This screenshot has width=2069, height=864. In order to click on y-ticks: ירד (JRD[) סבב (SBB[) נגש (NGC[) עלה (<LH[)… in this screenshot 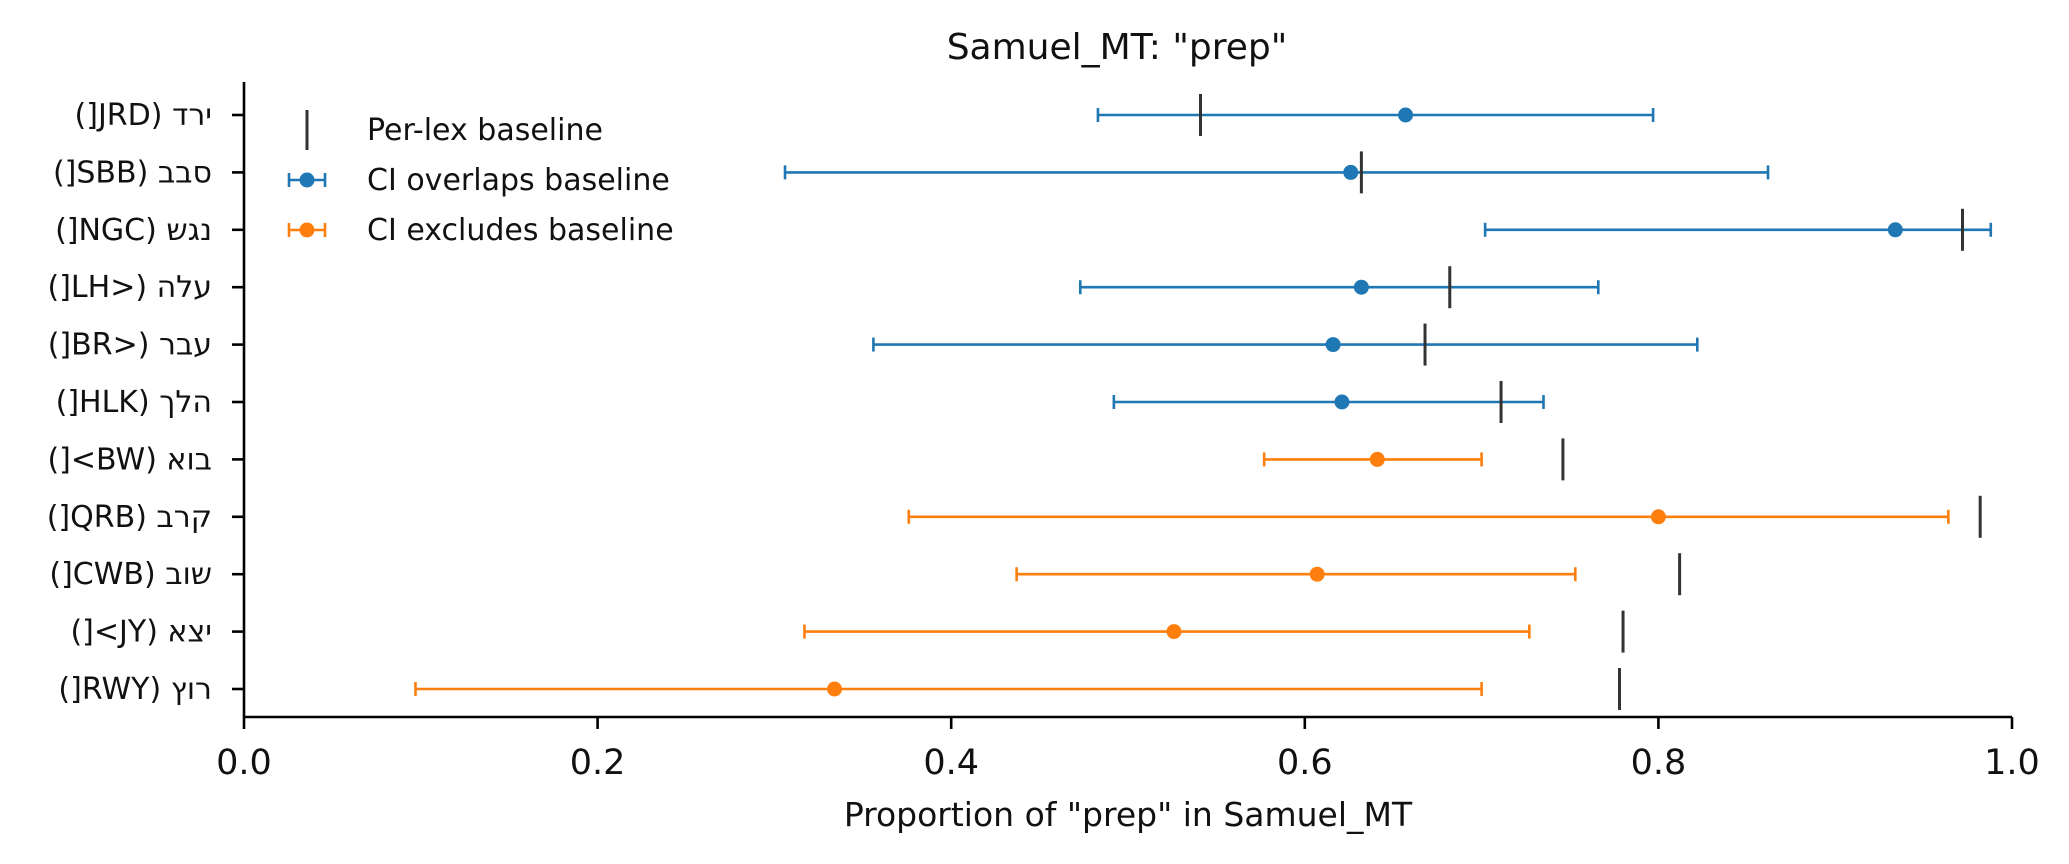, I will do `click(145, 402)`.